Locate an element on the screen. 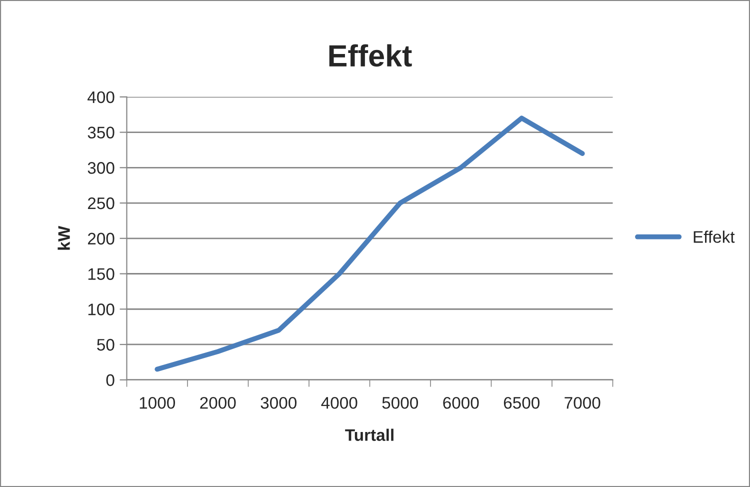 This screenshot has width=750, height=487. y-axis-title: kW is located at coordinates (64, 238).